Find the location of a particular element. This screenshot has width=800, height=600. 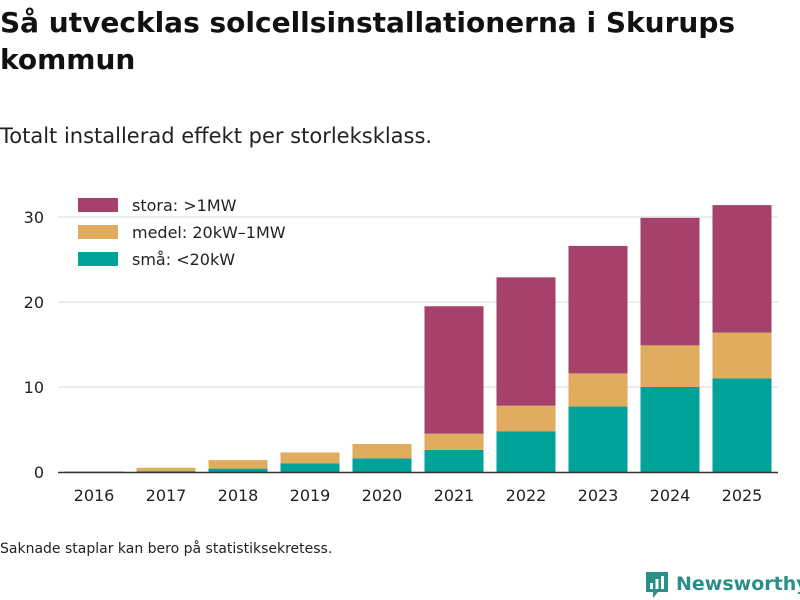

y-tick-label: 20 is located at coordinates (34, 302).